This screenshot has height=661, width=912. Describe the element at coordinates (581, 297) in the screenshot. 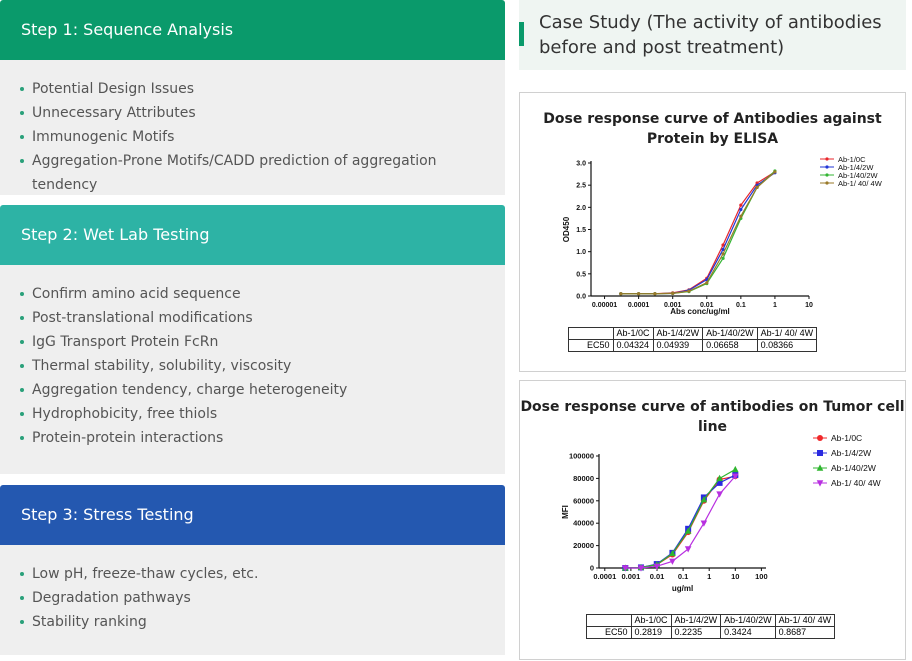

I see `y-tick-label: 0.0` at that location.